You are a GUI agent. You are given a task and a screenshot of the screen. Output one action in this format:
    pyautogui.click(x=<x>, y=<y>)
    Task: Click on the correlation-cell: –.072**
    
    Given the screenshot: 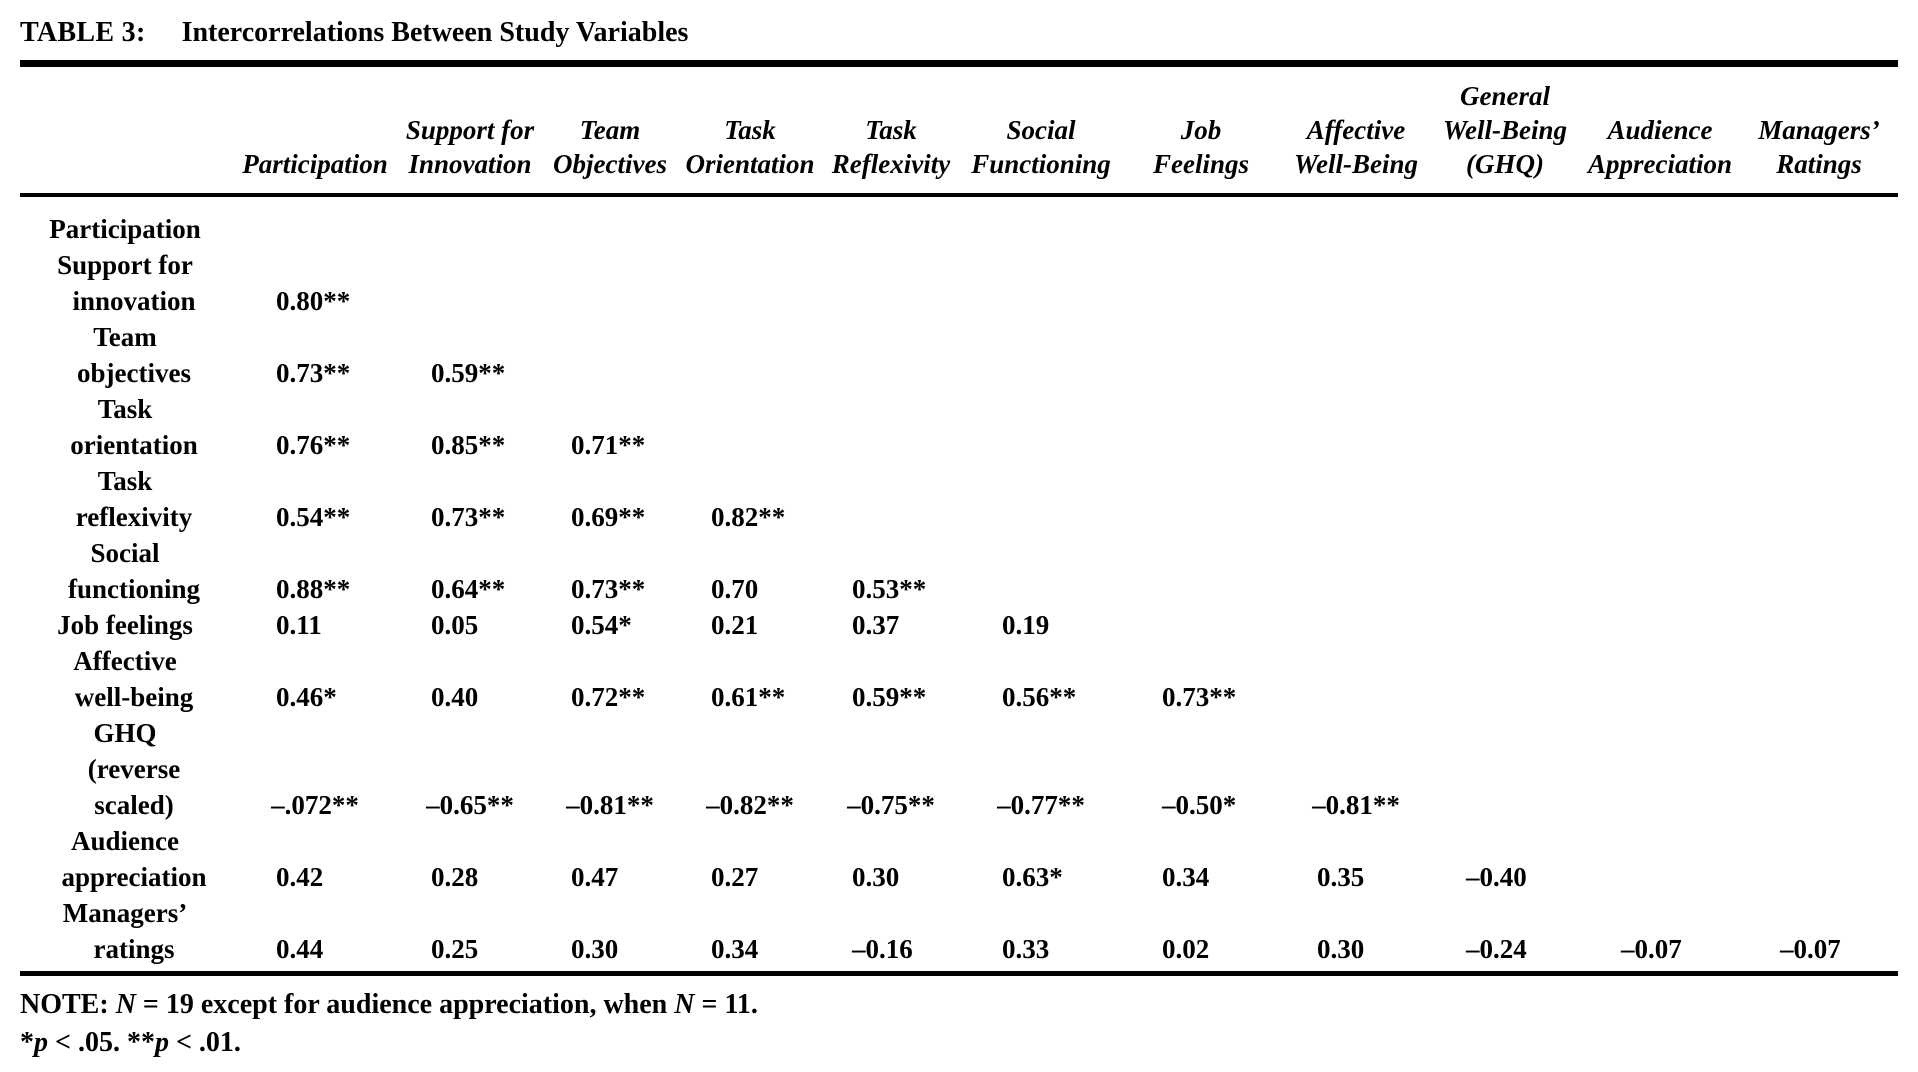 What is the action you would take?
    pyautogui.click(x=315, y=769)
    